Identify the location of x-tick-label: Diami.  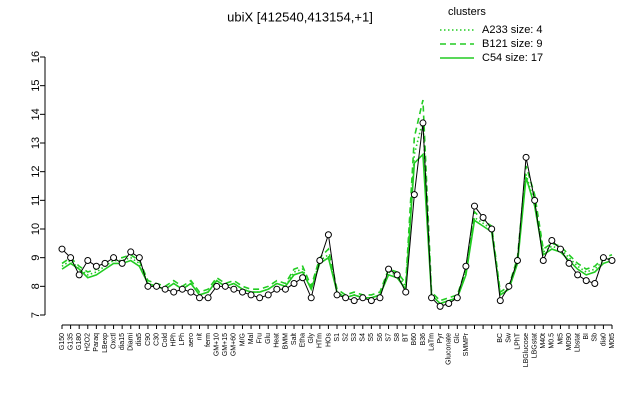
(131, 342).